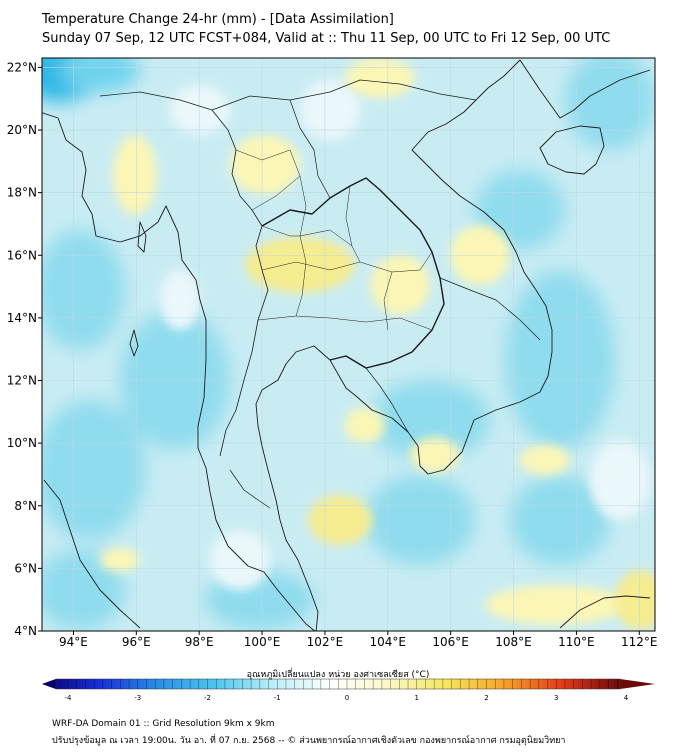  I want to click on lon-label: 96°E, so click(136, 642).